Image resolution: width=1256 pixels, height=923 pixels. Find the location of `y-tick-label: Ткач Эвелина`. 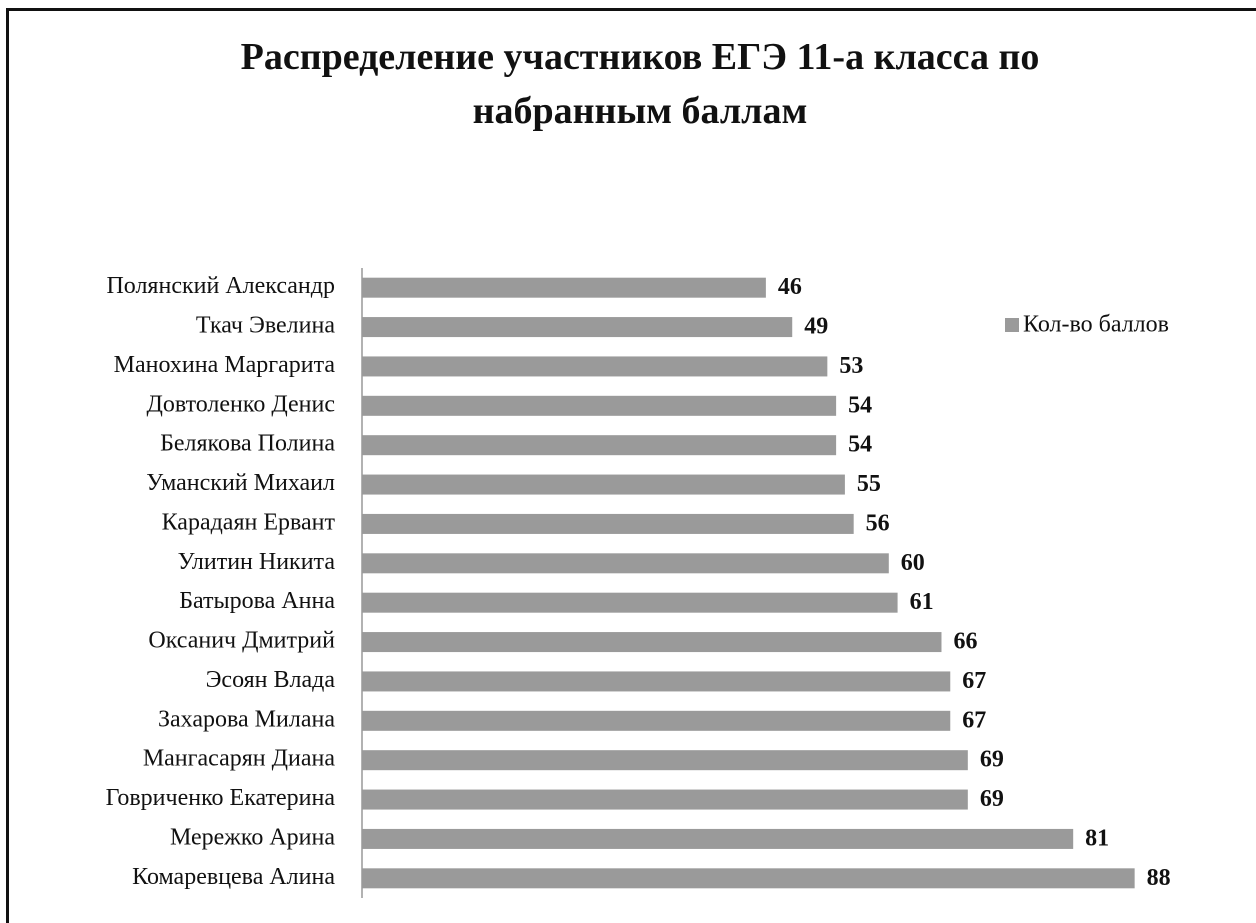

y-tick-label: Ткач Эвелина is located at coordinates (265, 326).